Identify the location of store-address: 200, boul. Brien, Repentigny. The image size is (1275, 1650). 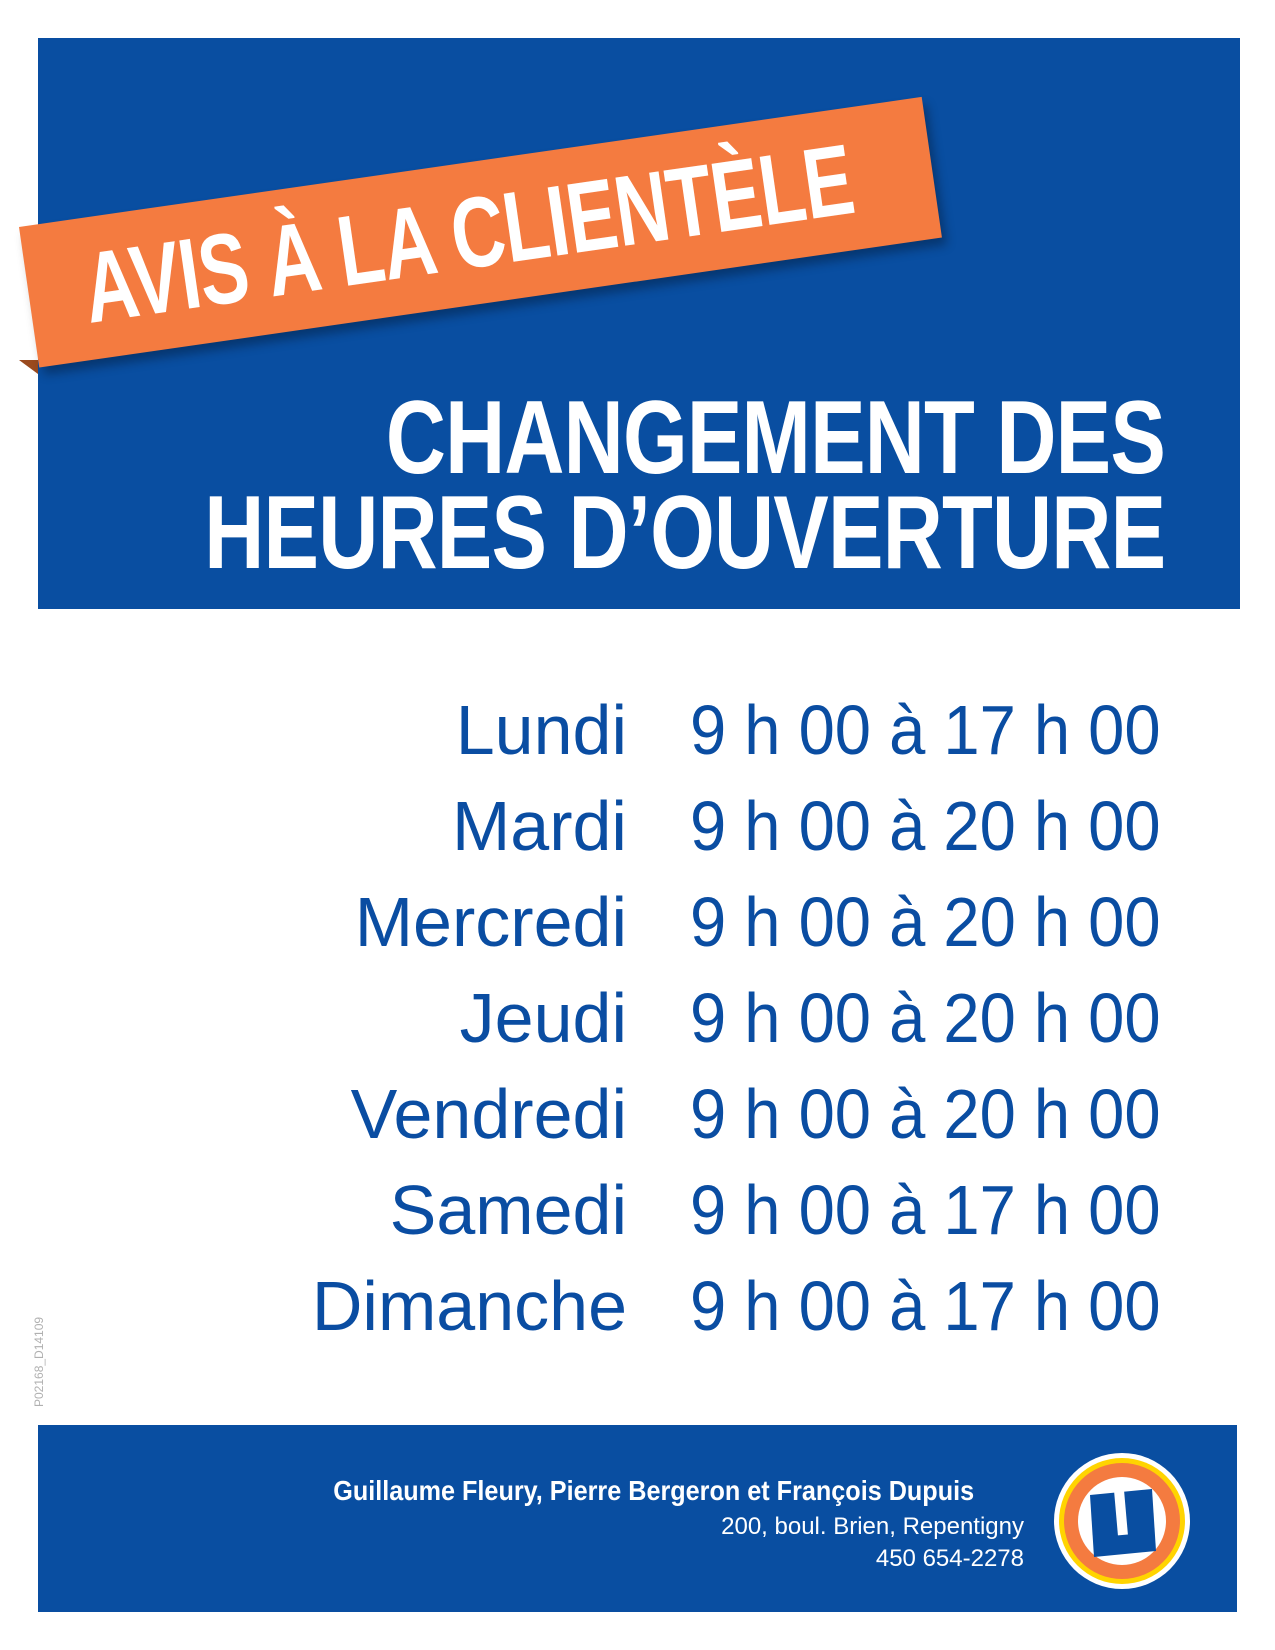
(872, 1526).